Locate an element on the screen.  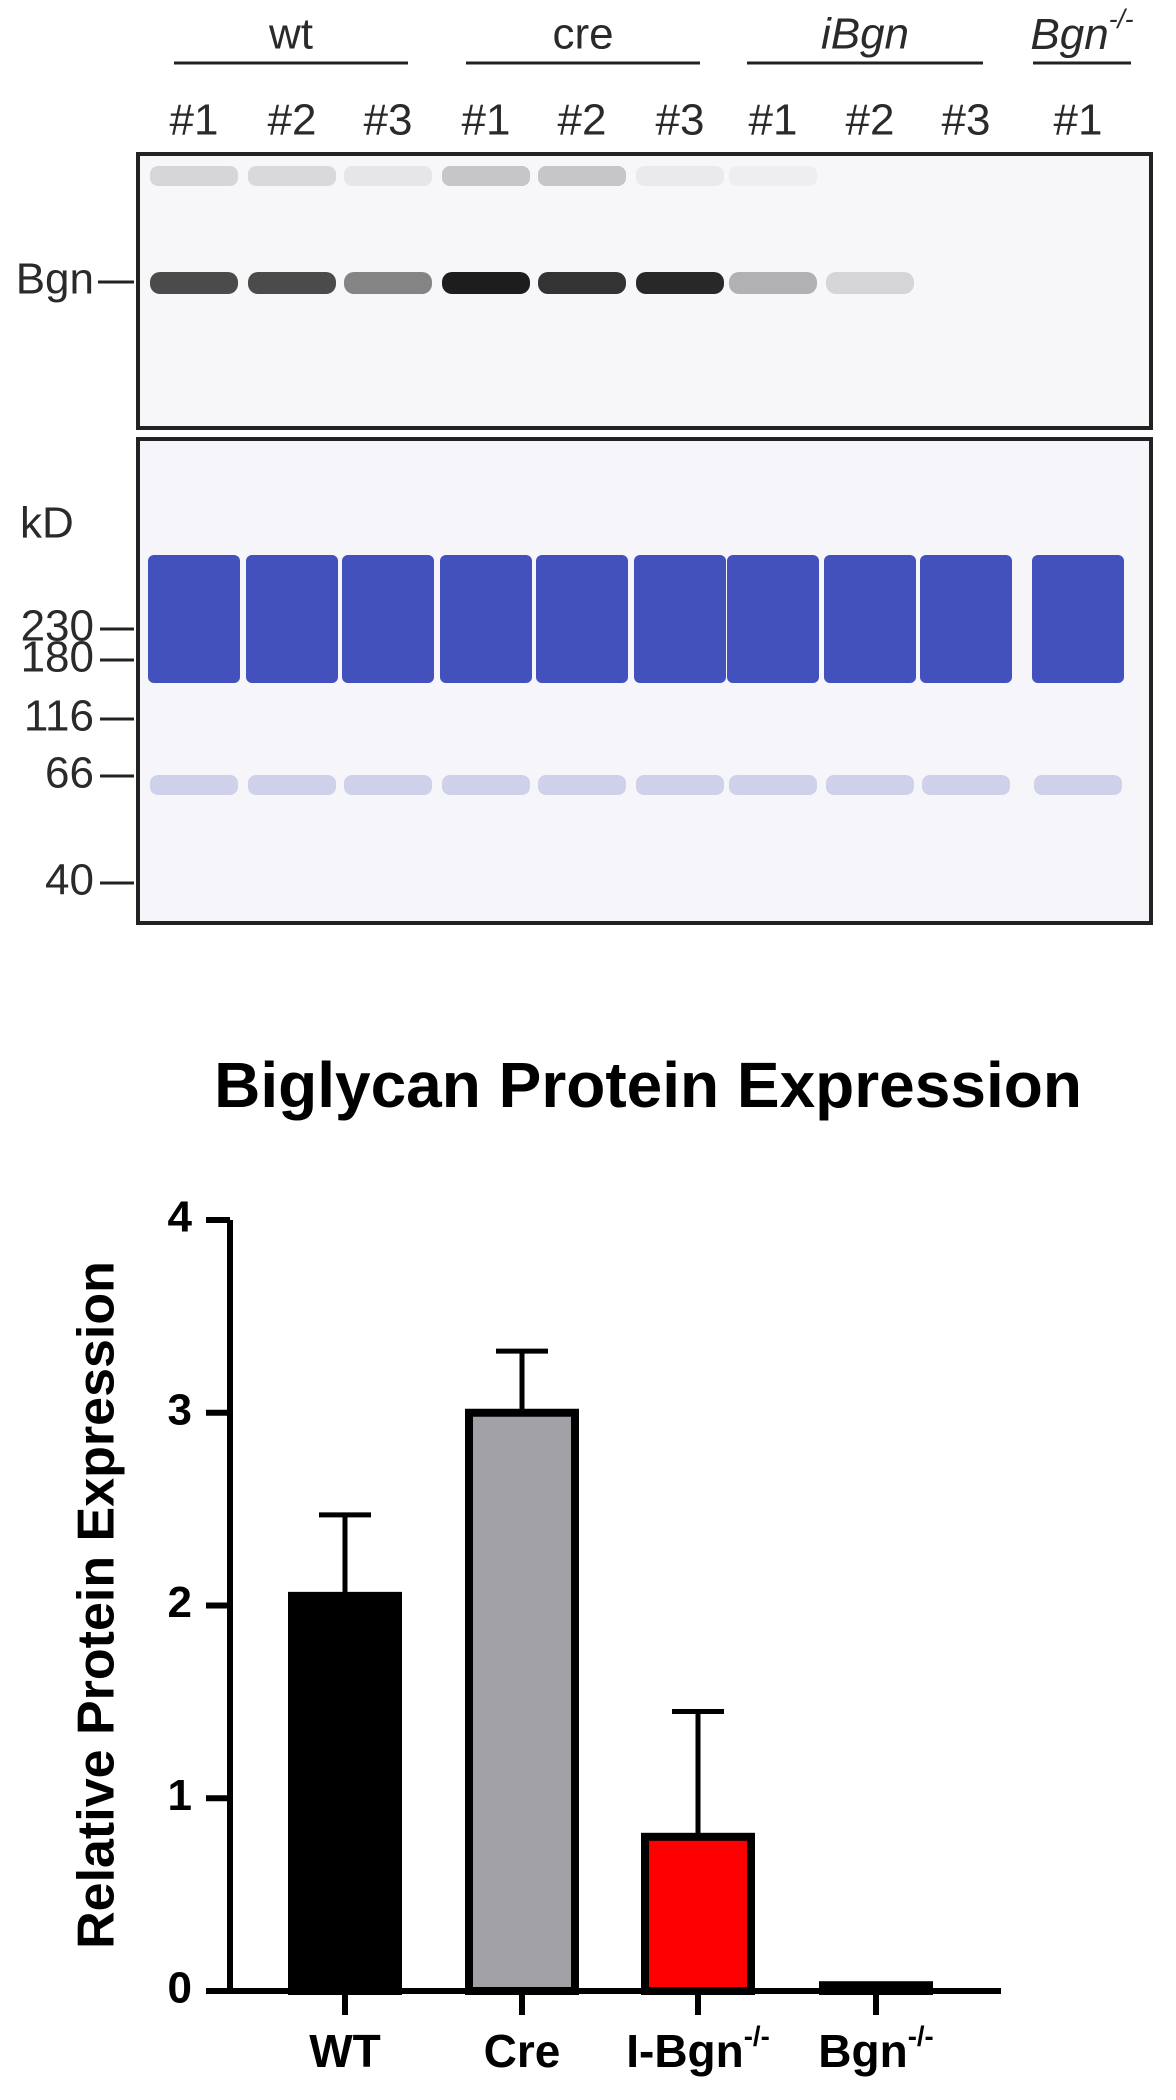
marker-label: 230 is located at coordinates (57, 626).